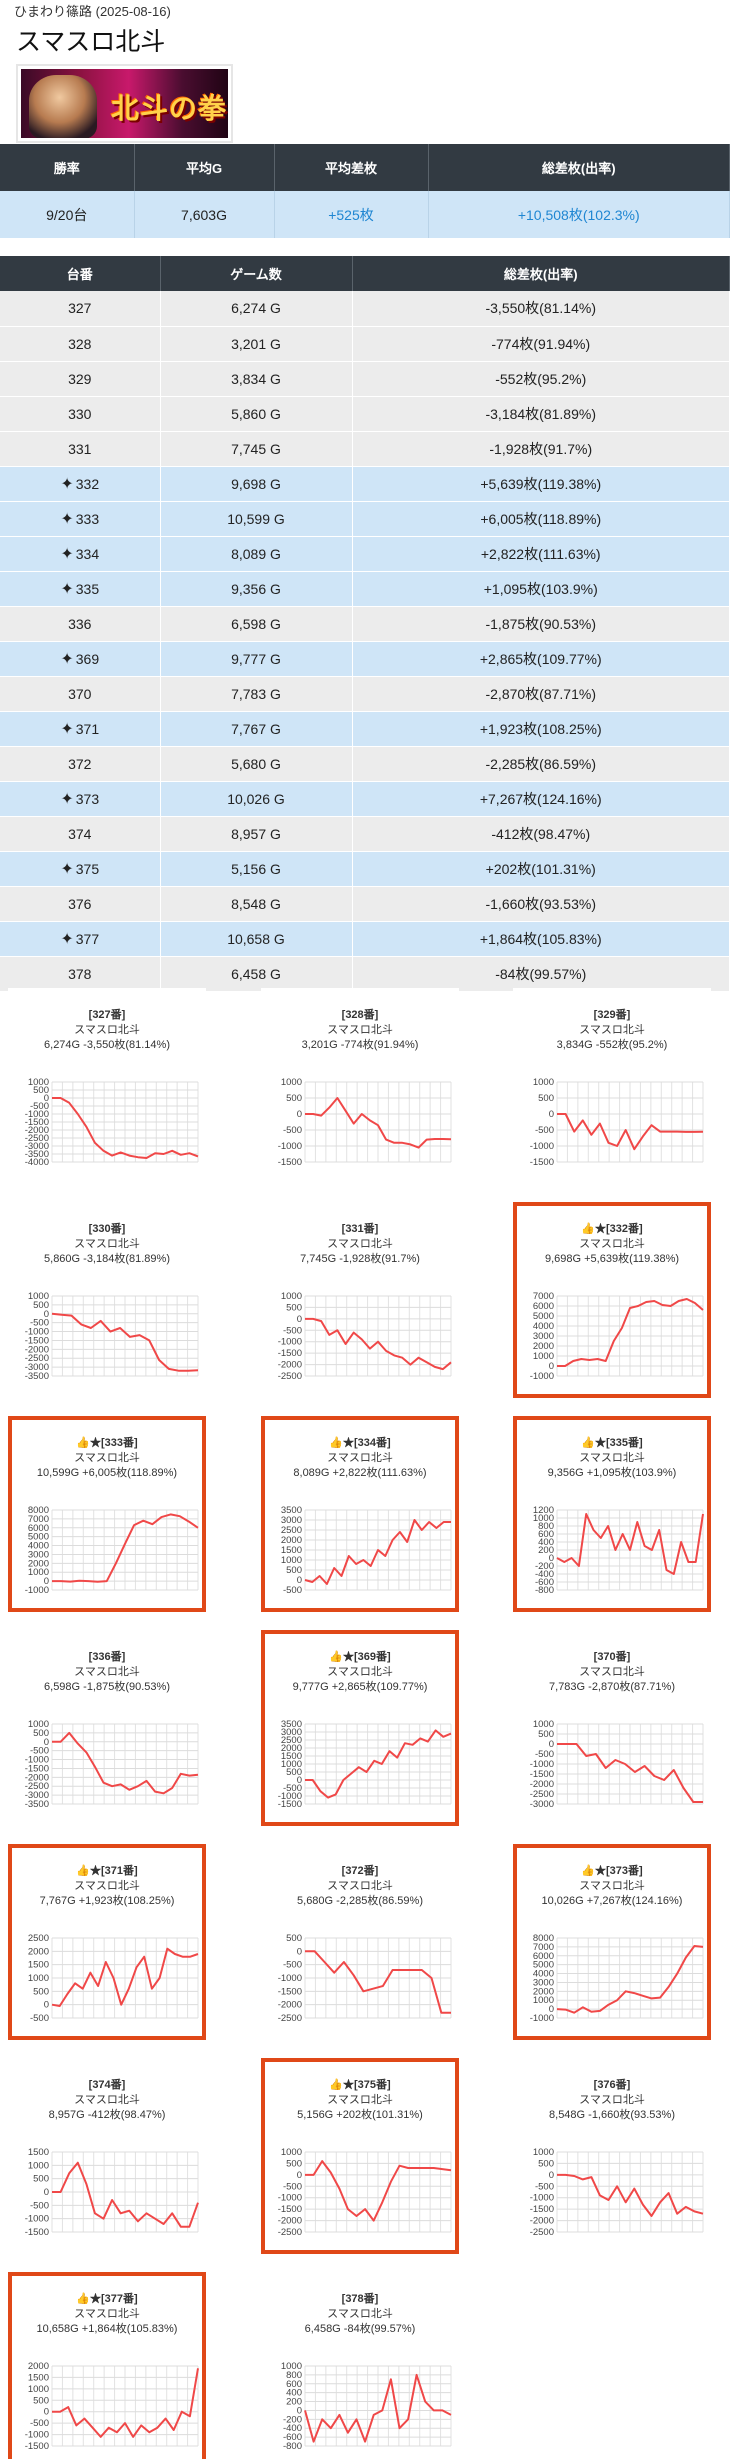 The image size is (730, 2459). What do you see at coordinates (124, 103) in the screenshot?
I see `machine-banner: 北斗の拳` at bounding box center [124, 103].